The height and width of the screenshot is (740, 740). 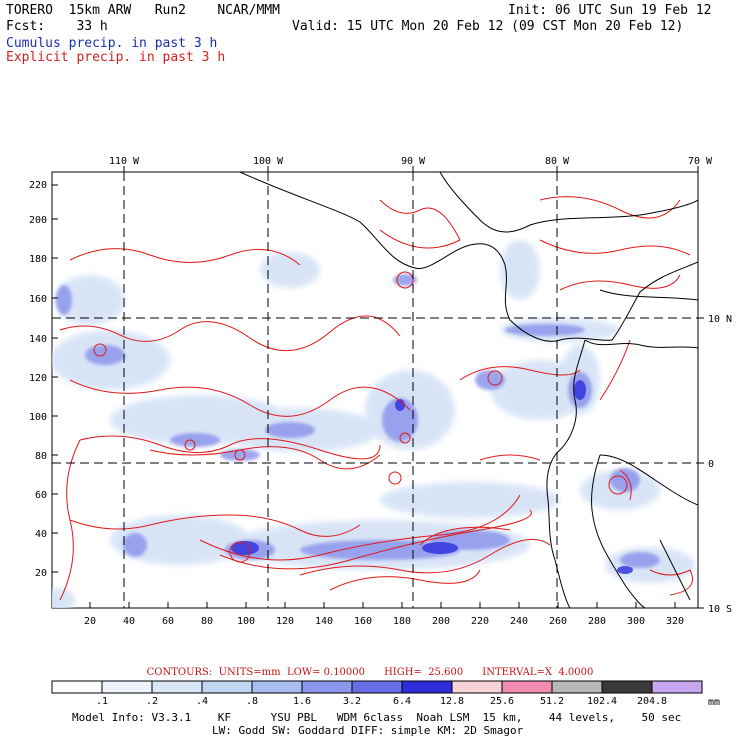 I want to click on y-tick: 60, so click(x=41, y=495).